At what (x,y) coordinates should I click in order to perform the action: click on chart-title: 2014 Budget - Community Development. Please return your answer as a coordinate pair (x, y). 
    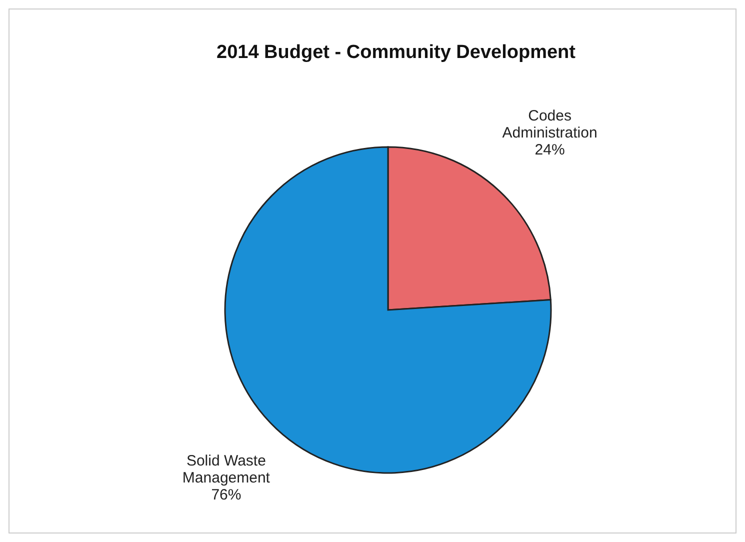
    Looking at the image, I should click on (396, 52).